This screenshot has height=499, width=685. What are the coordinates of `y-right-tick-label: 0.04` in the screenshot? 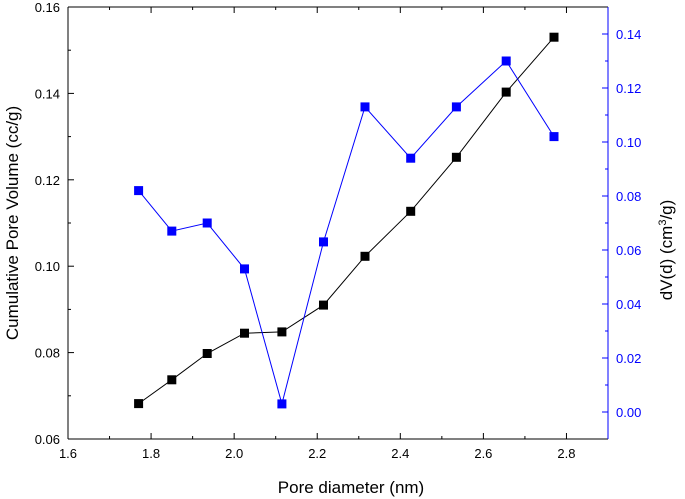 It's located at (628, 304).